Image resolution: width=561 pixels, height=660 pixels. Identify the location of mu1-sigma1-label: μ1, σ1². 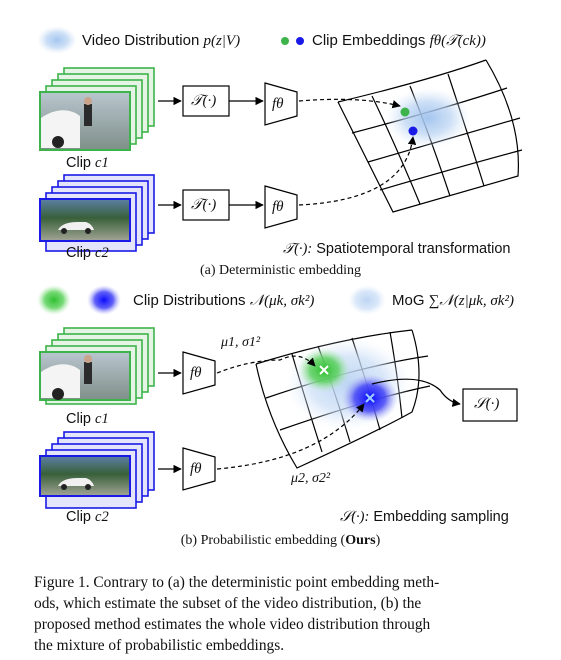
(241, 342).